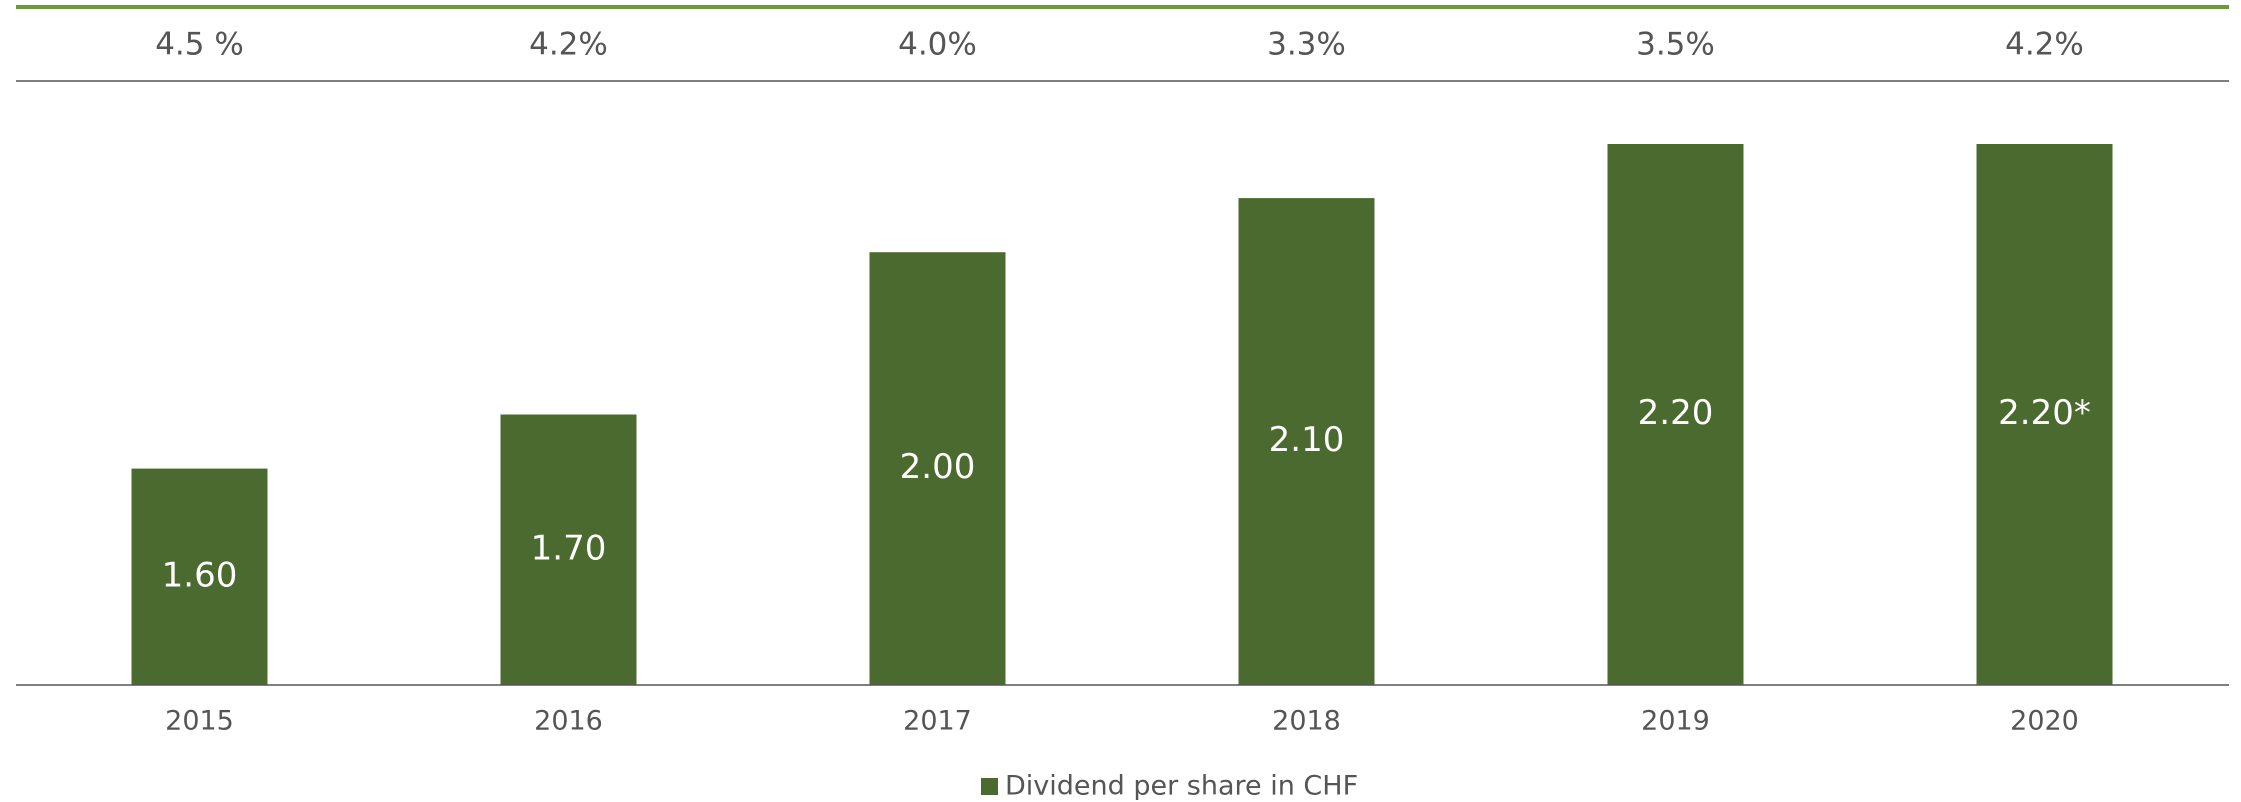  What do you see at coordinates (199, 45) in the screenshot?
I see `annotation: 4.5 %` at bounding box center [199, 45].